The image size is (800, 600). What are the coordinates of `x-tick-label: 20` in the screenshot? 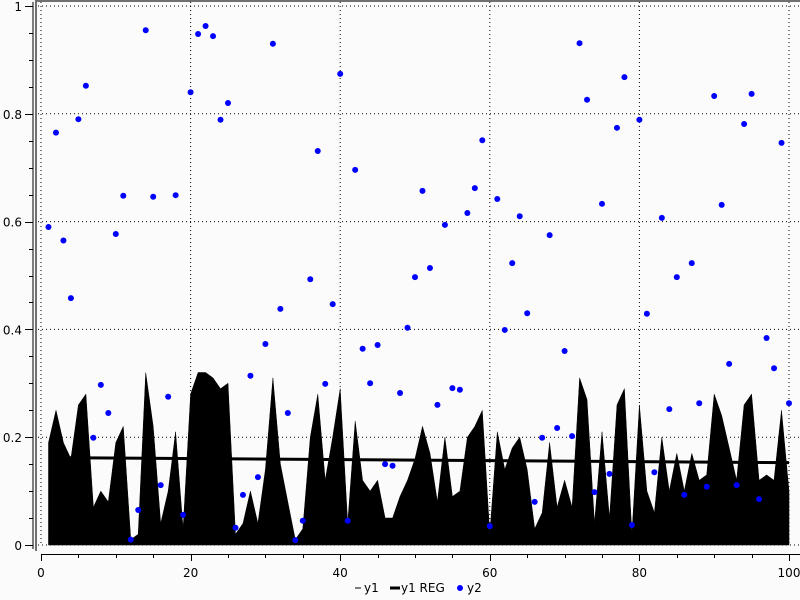 It's located at (190, 573).